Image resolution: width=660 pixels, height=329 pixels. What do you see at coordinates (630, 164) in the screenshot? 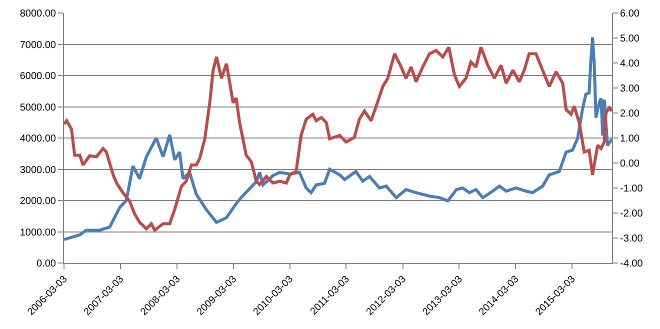
I see `y2-tick-label: 0.00` at bounding box center [630, 164].